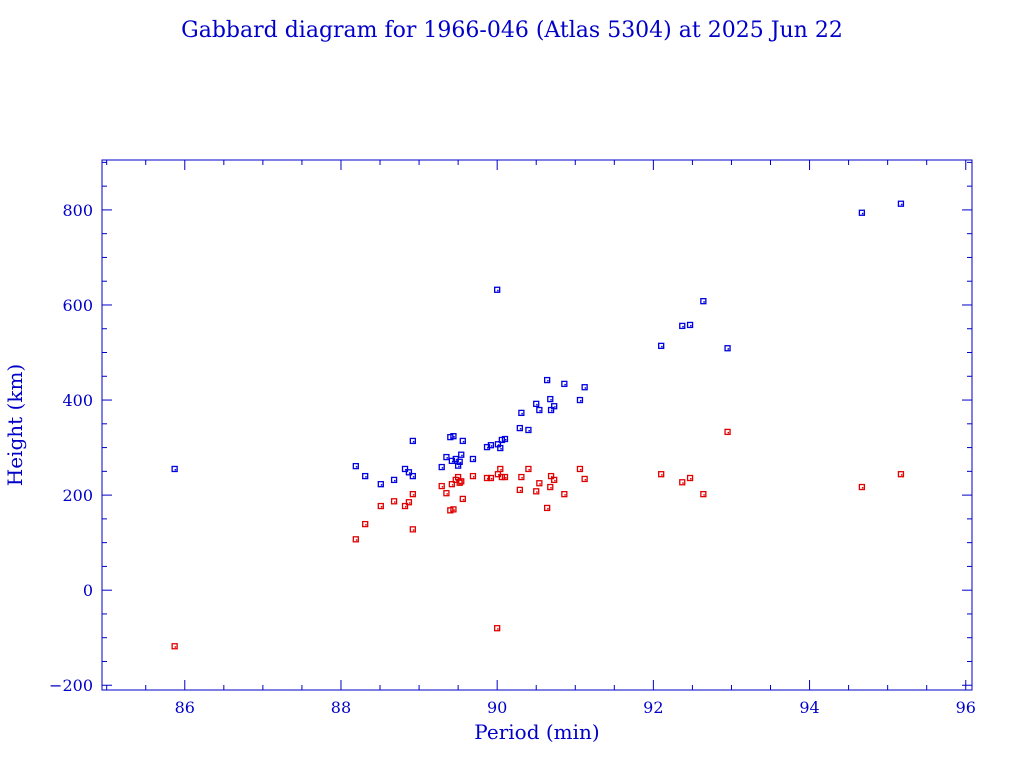 The width and height of the screenshot is (1024, 768). What do you see at coordinates (71, 685) in the screenshot?
I see `y-tick-label: −200` at bounding box center [71, 685].